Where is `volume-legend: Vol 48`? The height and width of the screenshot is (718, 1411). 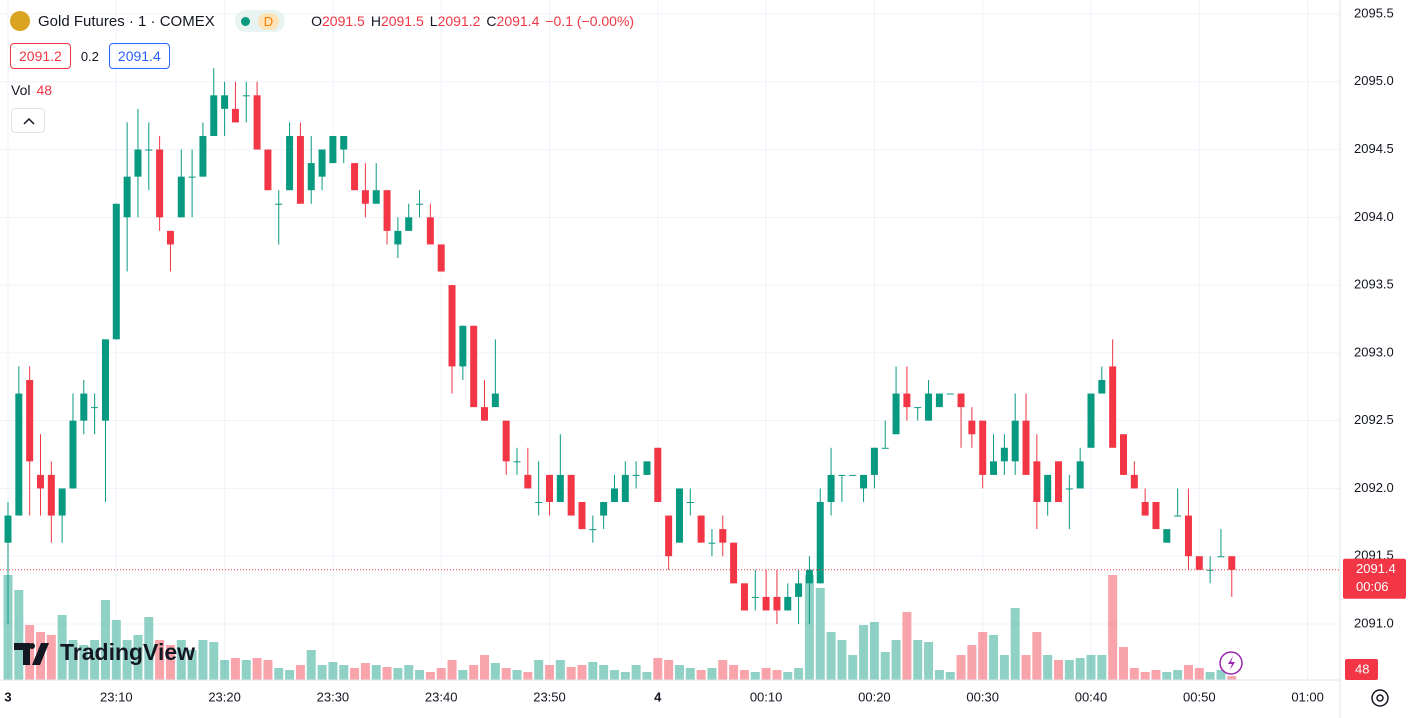 volume-legend: Vol 48 is located at coordinates (31, 90).